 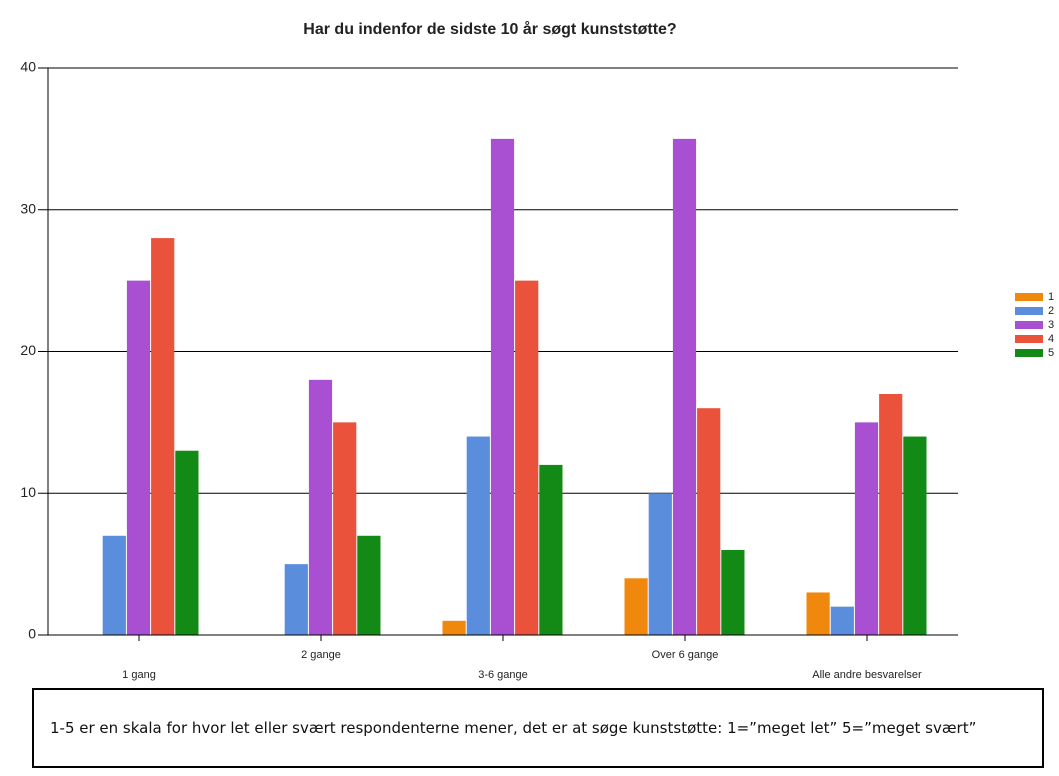 I want to click on y-tick-label: 20, so click(x=28, y=350).